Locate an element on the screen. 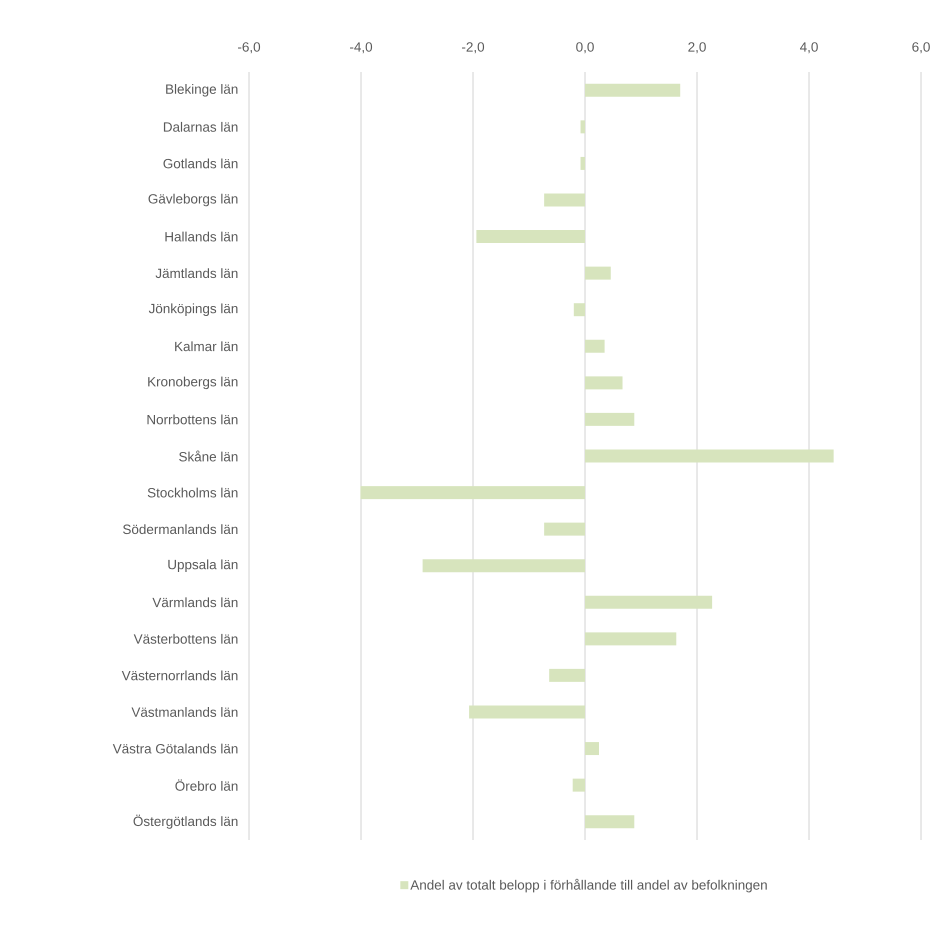 This screenshot has height=925, width=952. y-tick-label: Västerbottens län is located at coordinates (186, 639).